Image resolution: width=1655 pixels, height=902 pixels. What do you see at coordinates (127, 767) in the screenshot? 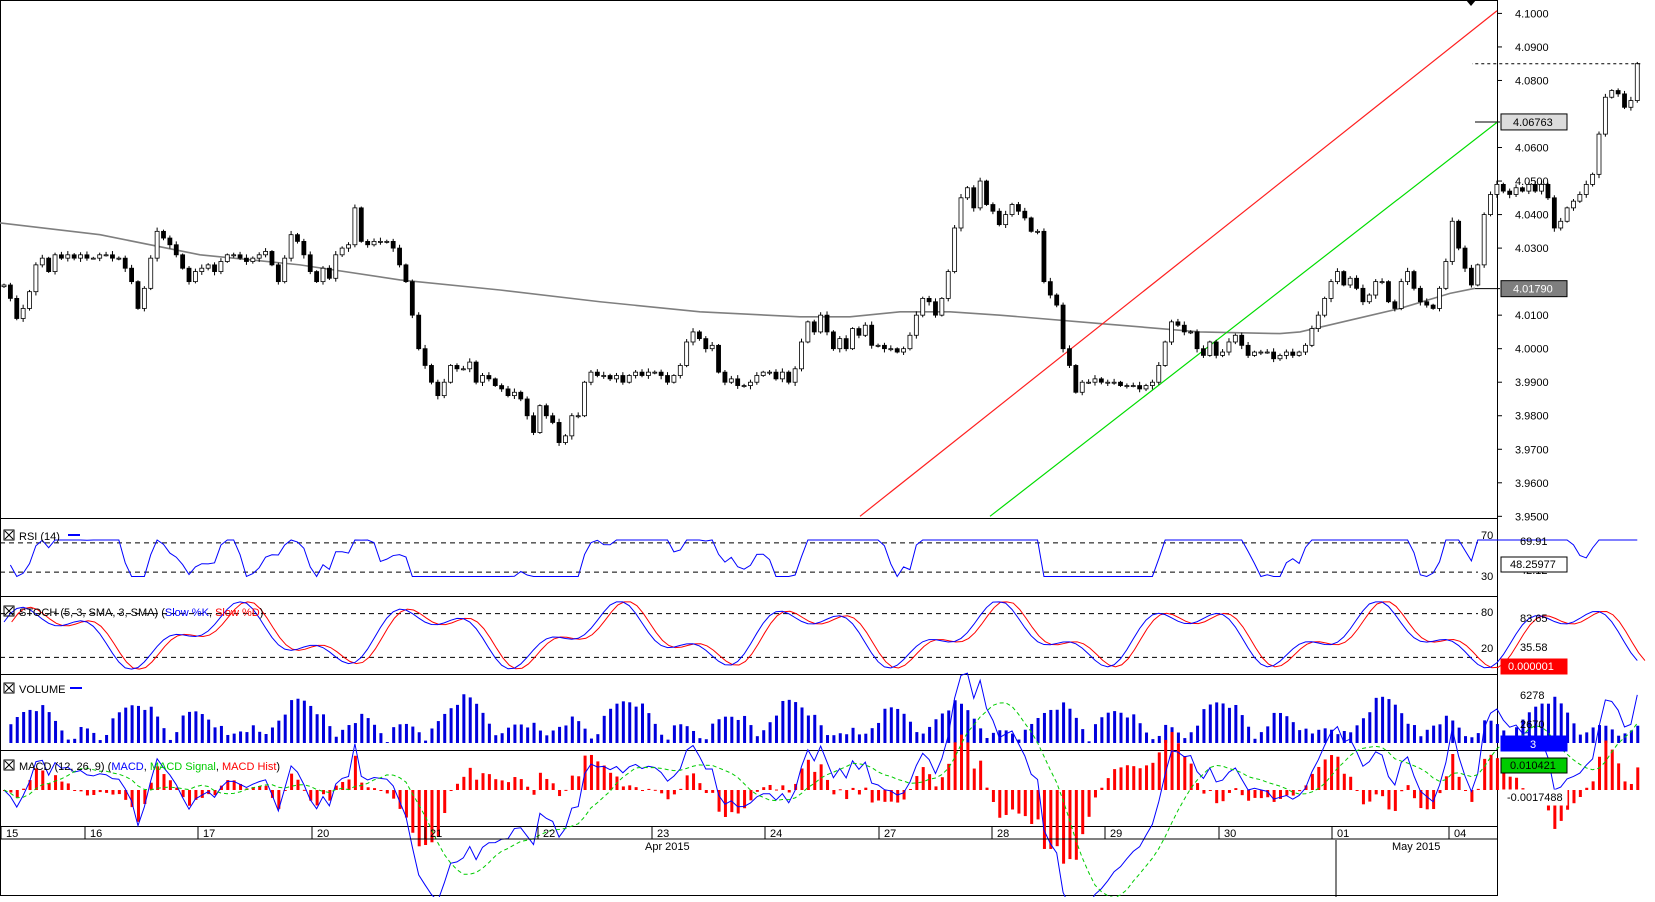
I see `macd-series-label: MACD` at bounding box center [127, 767].